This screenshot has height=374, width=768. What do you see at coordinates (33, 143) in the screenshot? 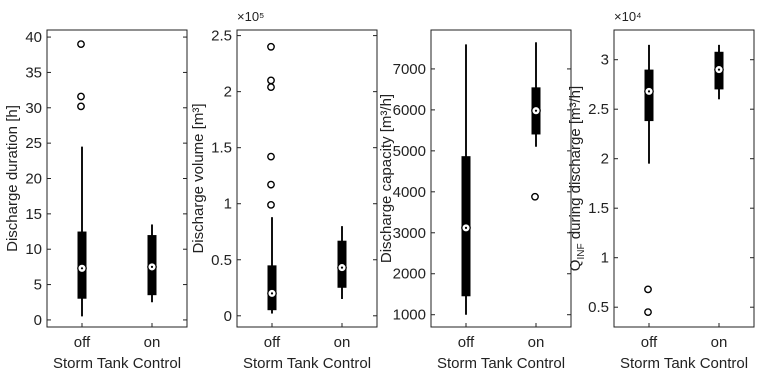
I see `y-tick-label: 25` at bounding box center [33, 143].